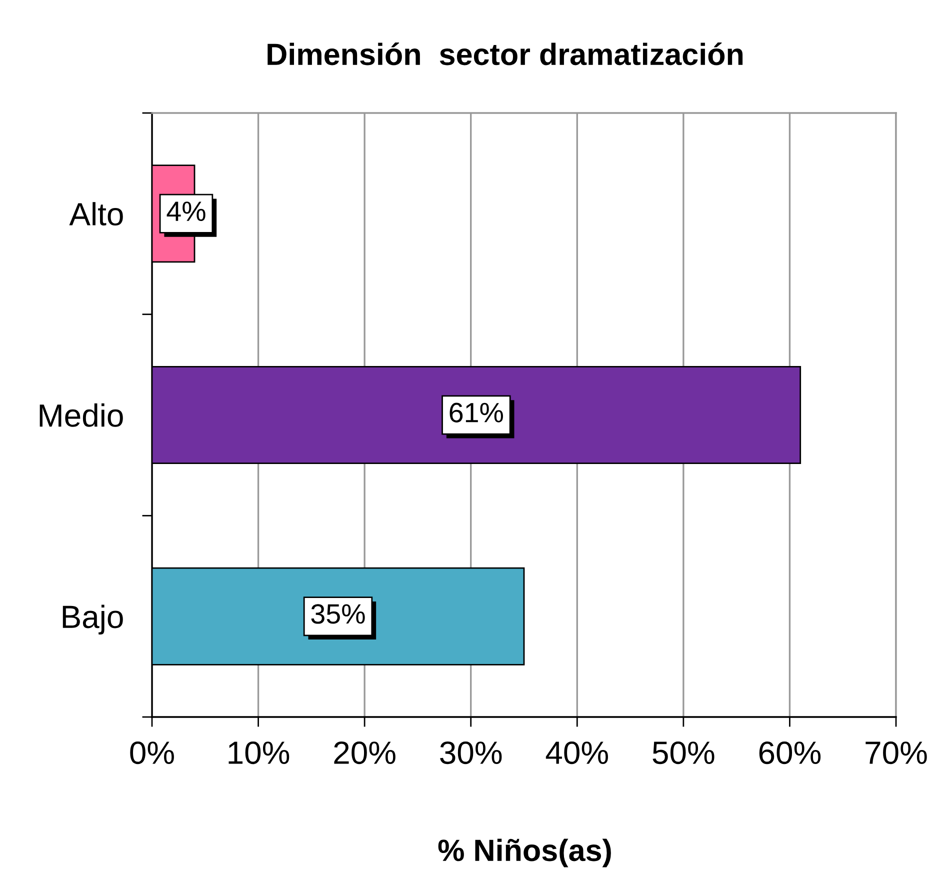 The height and width of the screenshot is (881, 942). What do you see at coordinates (505, 54) in the screenshot?
I see `chart-title: Dimensión sector dramatización` at bounding box center [505, 54].